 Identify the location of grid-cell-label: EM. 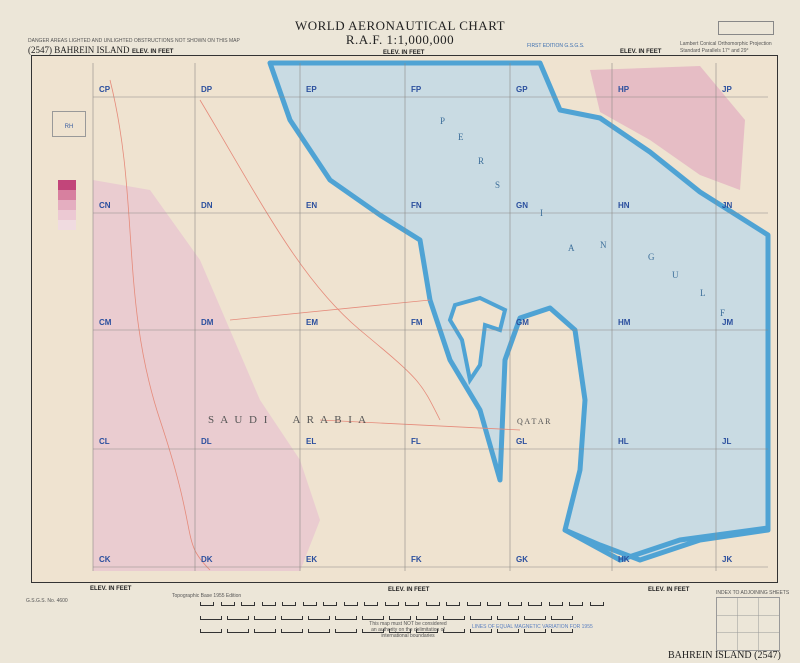
(312, 322).